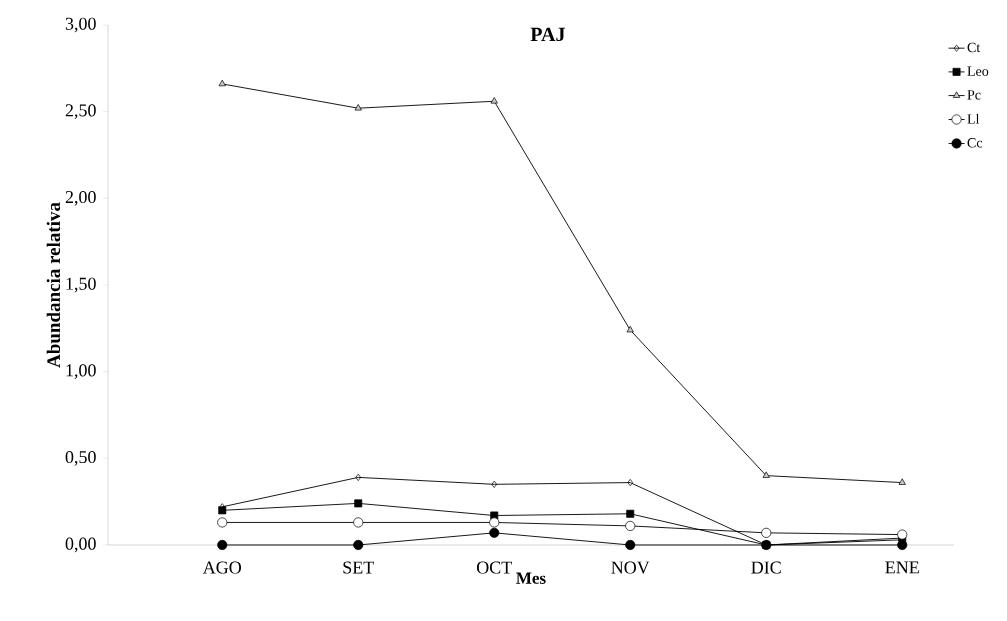  Describe the element at coordinates (547, 34) in the screenshot. I see `chart-title: PAJ` at that location.